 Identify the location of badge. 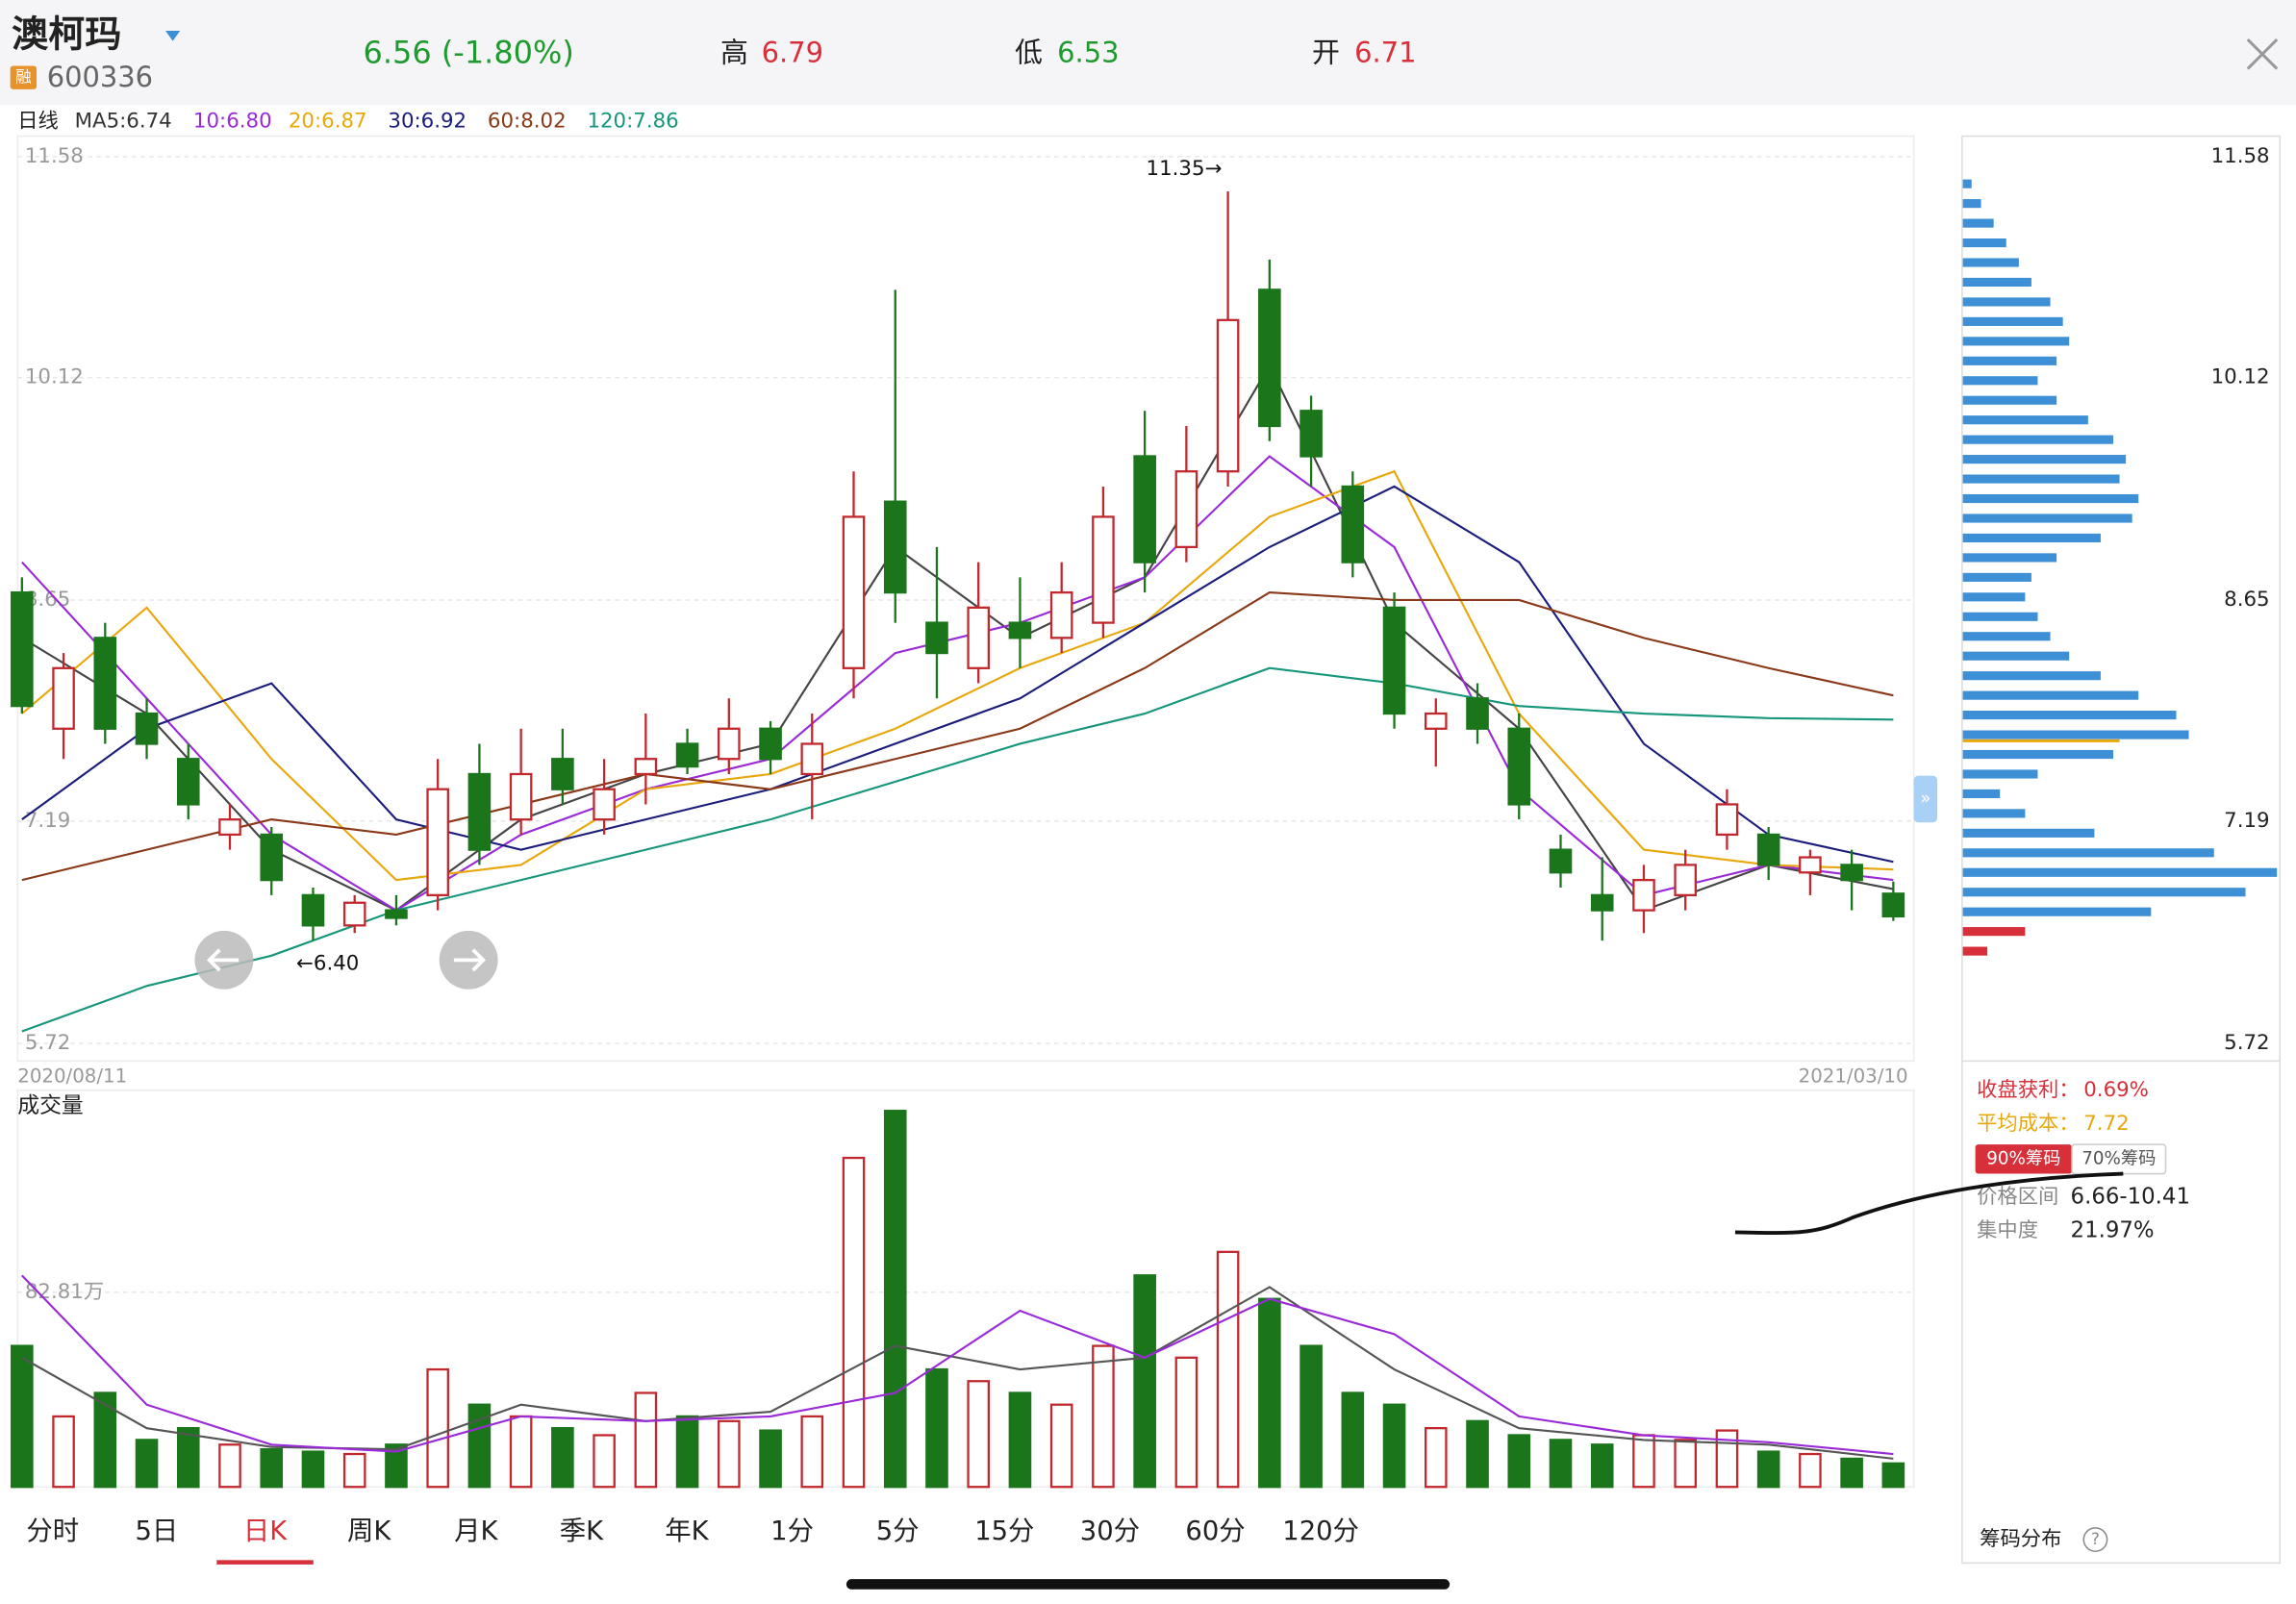
(24, 77).